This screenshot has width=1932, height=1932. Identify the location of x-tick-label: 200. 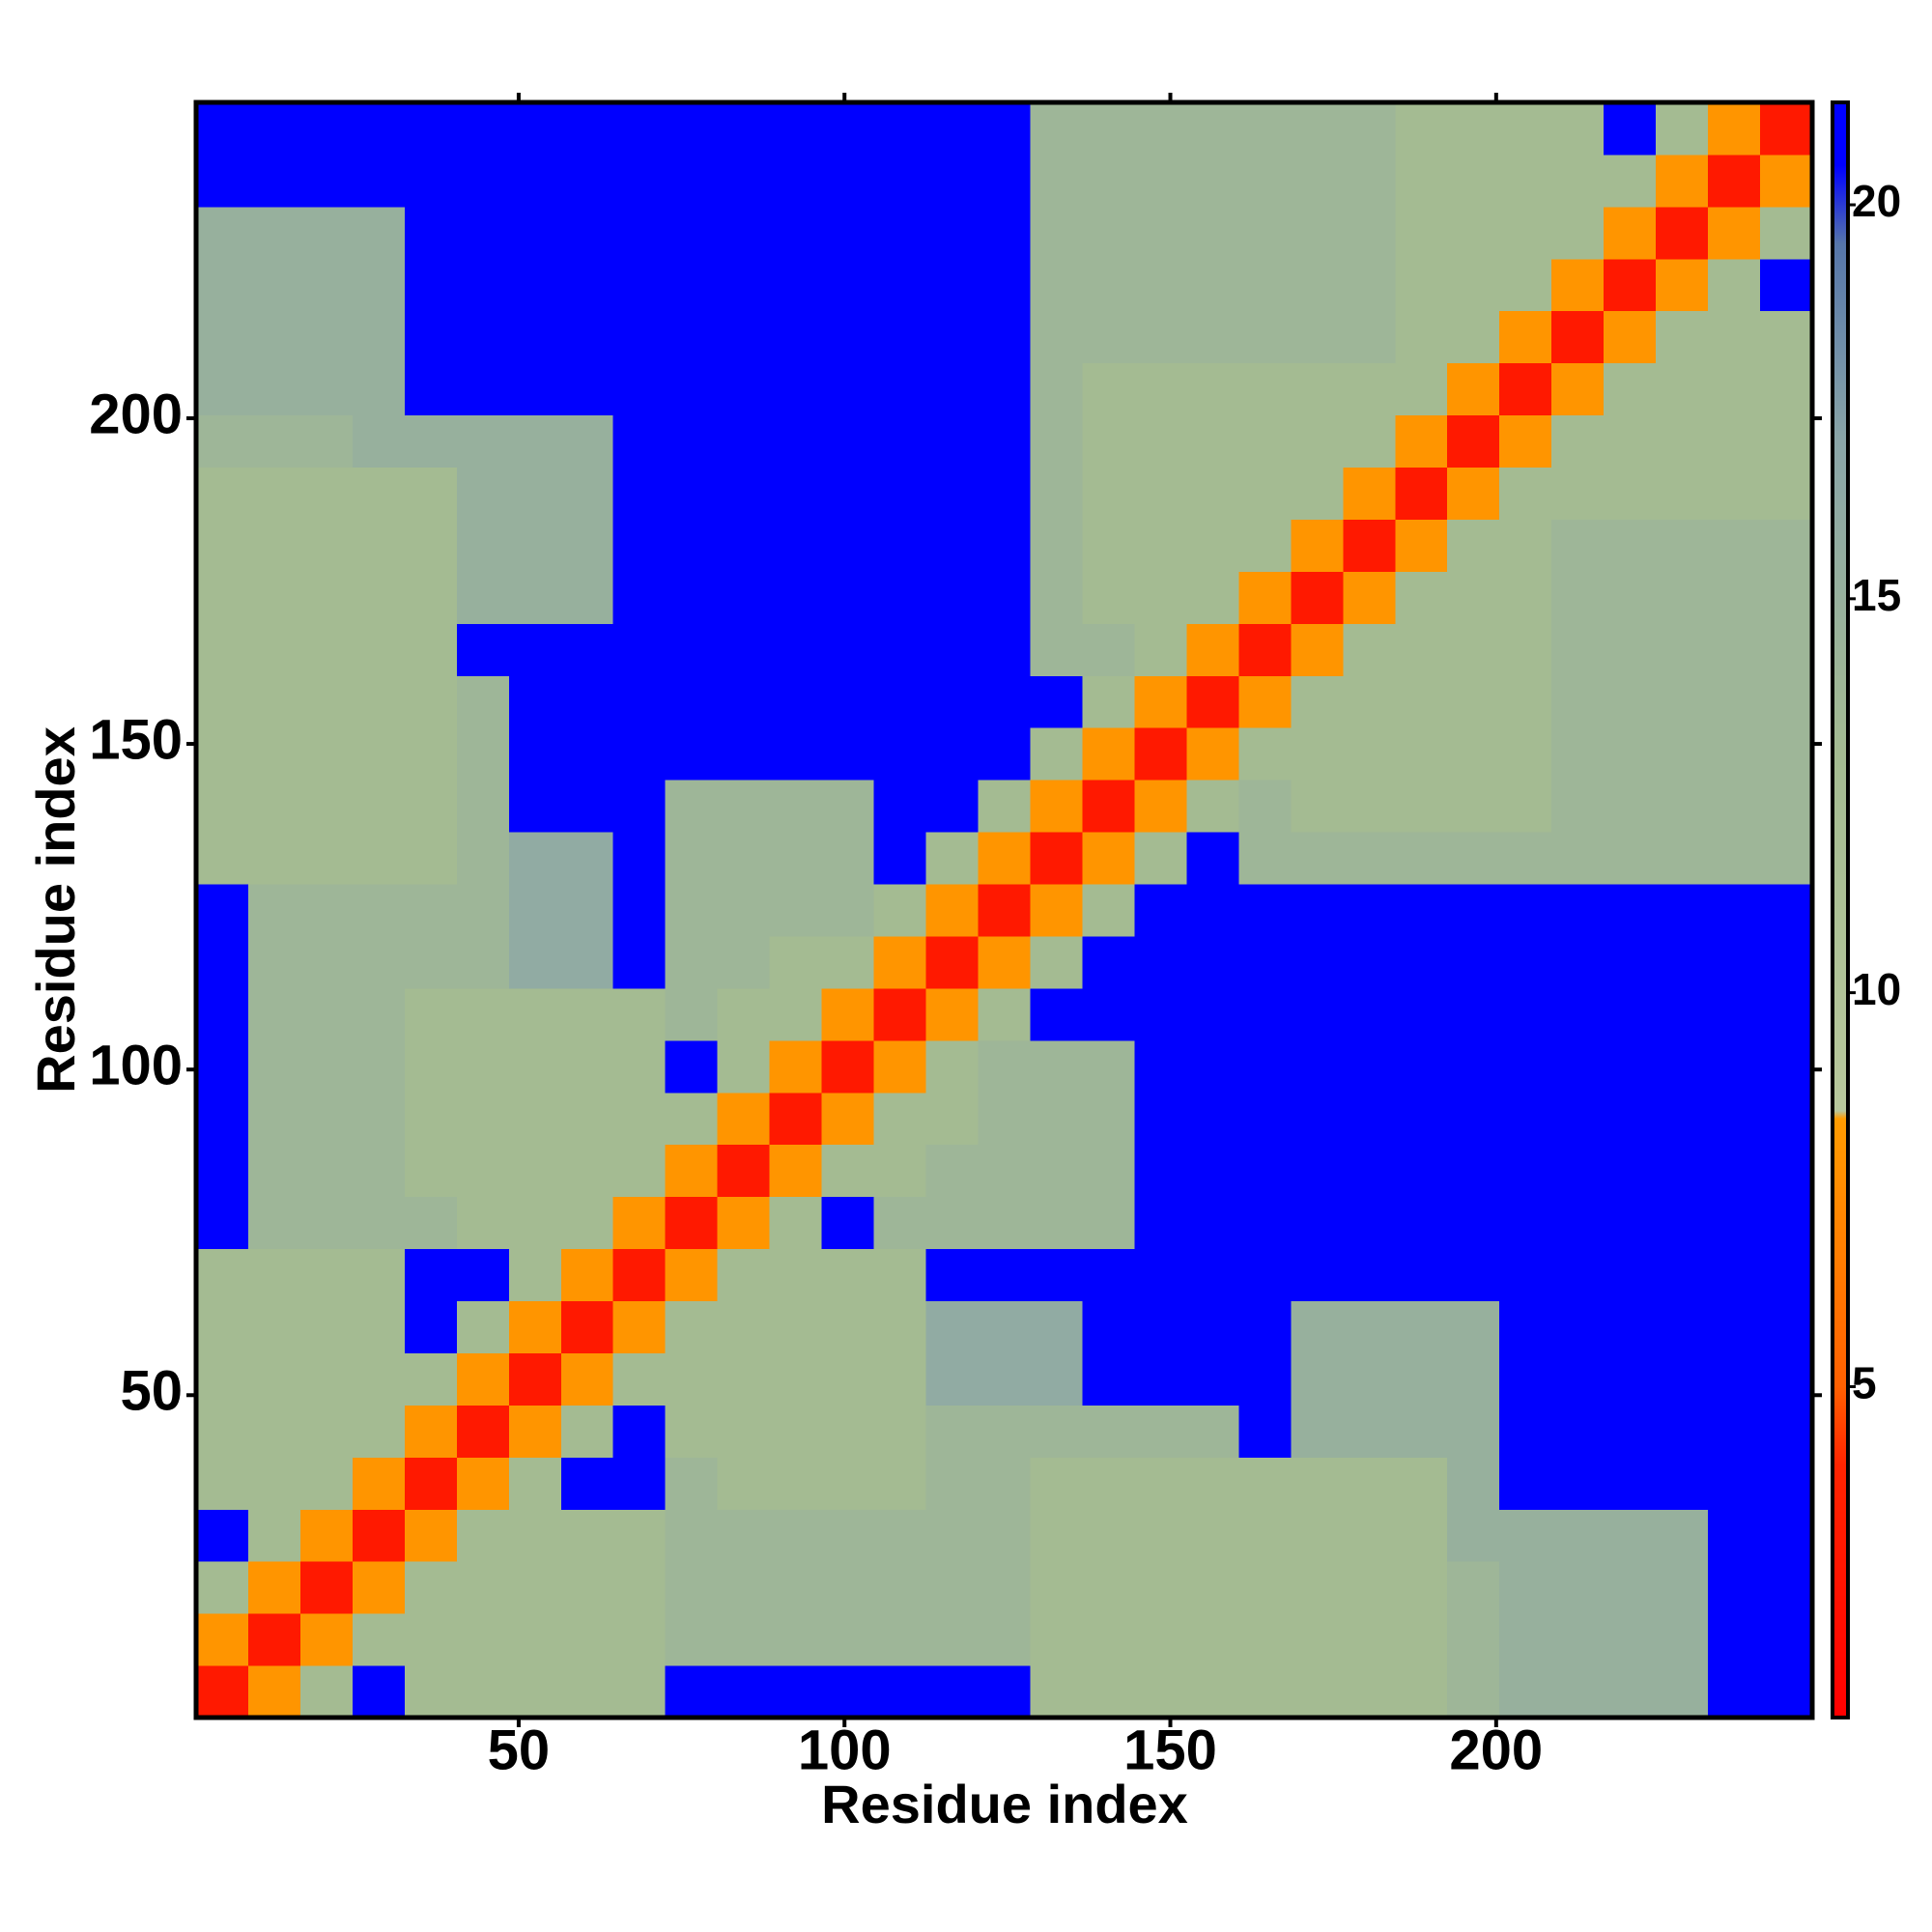
(1496, 1750).